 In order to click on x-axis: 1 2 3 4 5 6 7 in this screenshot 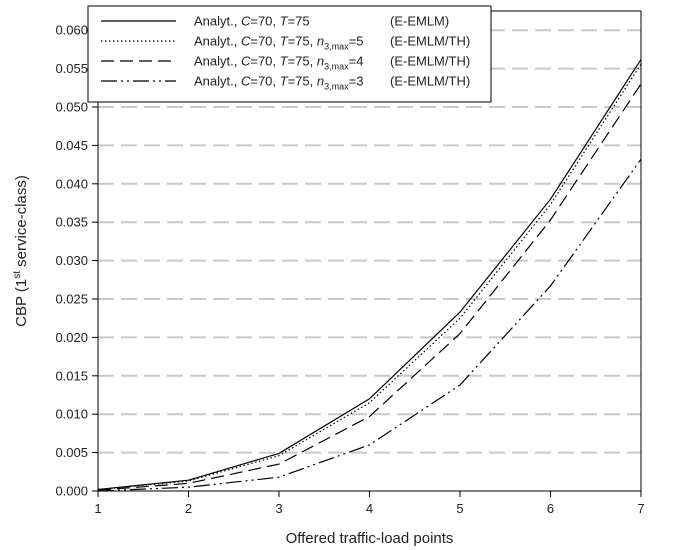, I will do `click(369, 503)`.